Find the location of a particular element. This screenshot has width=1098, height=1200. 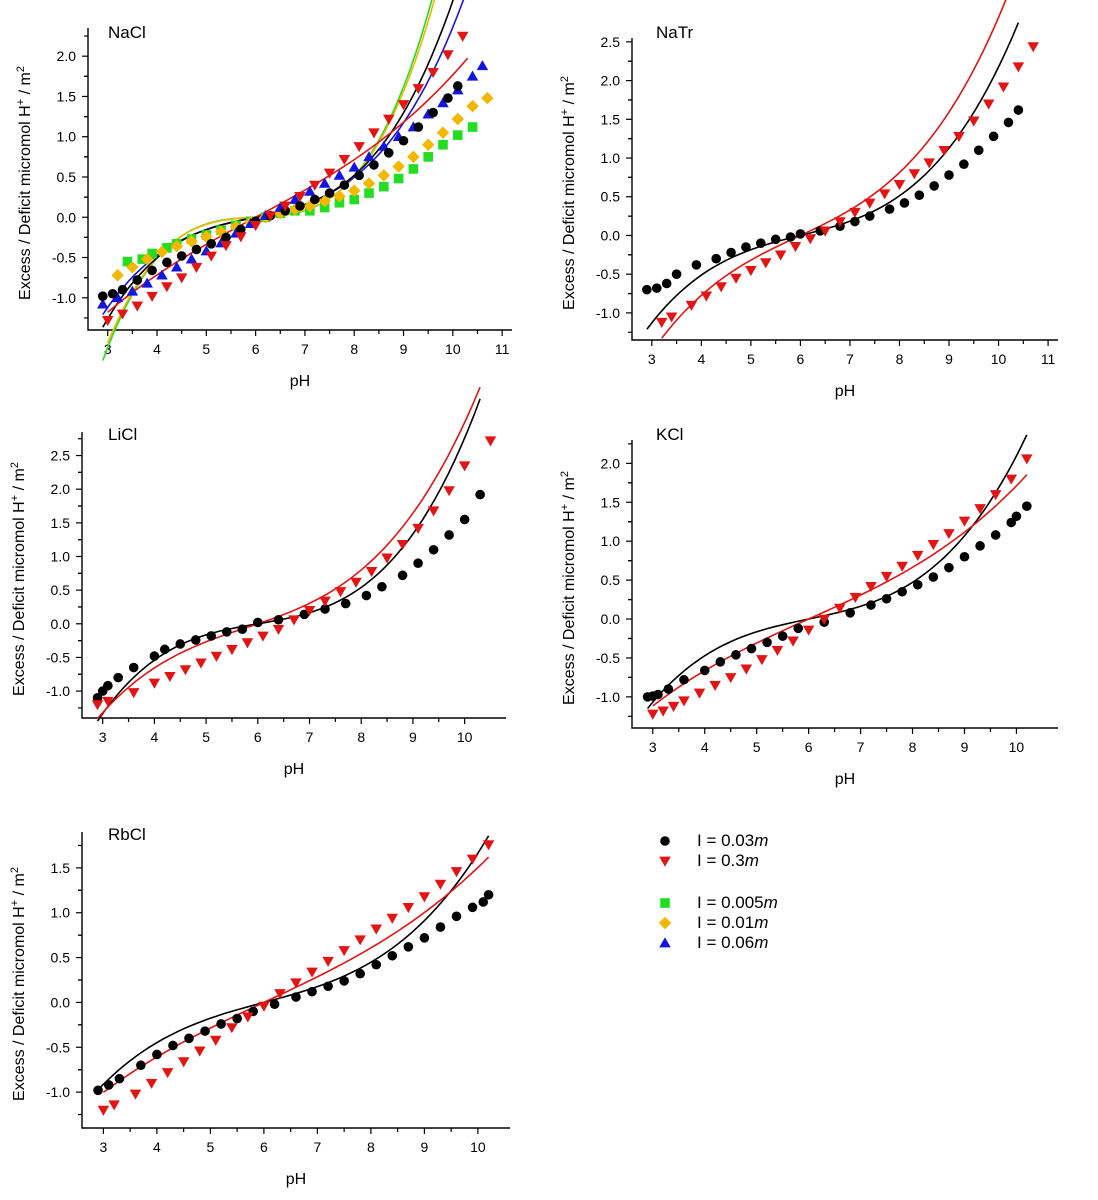

x-tick-label: 10 is located at coordinates (453, 349).